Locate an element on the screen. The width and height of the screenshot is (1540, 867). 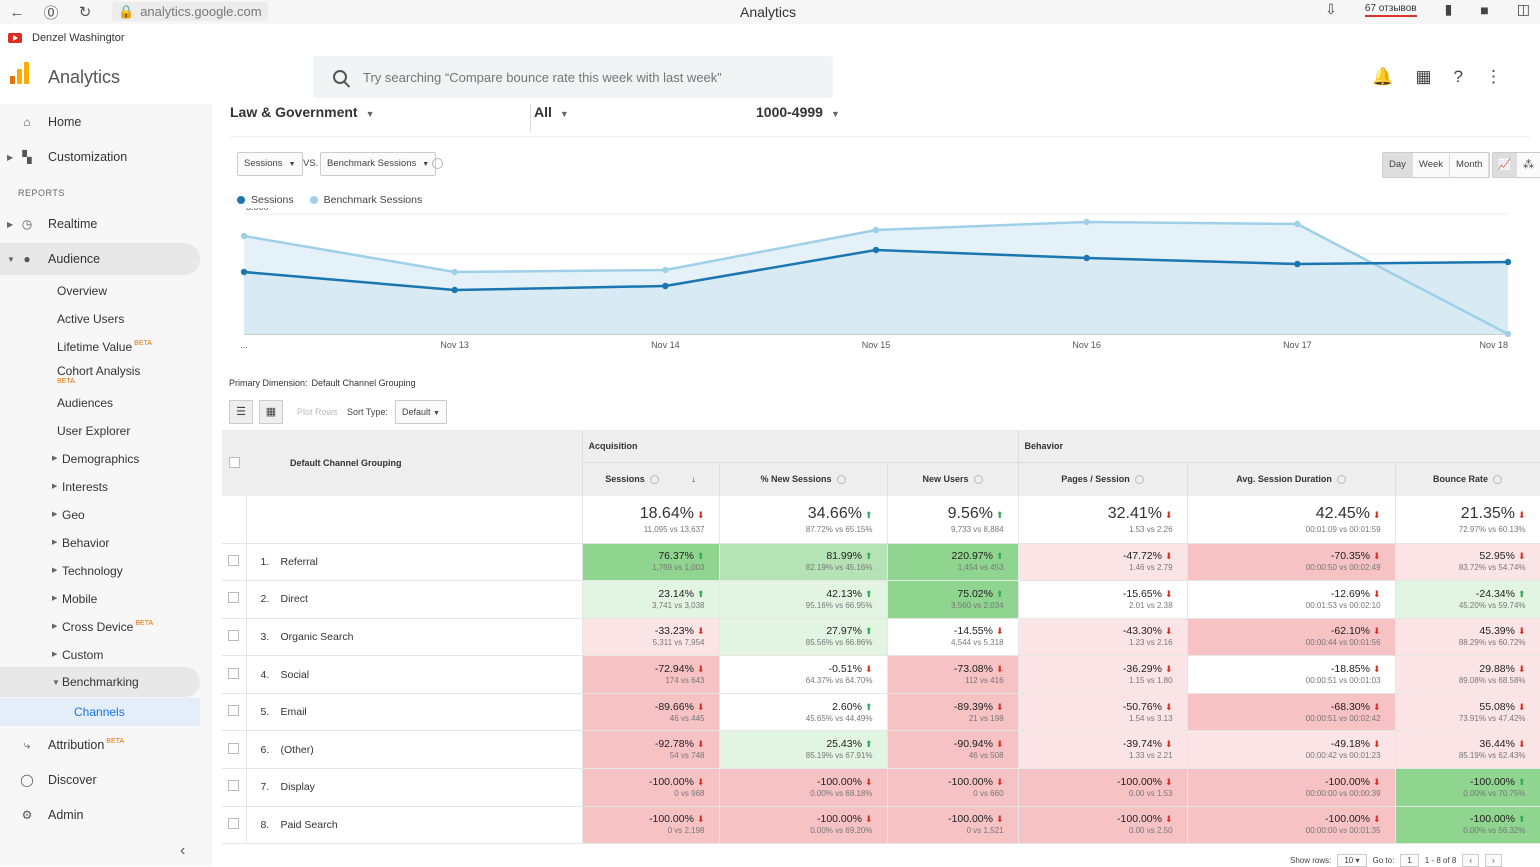
period-day-button: Day is located at coordinates (1398, 165).